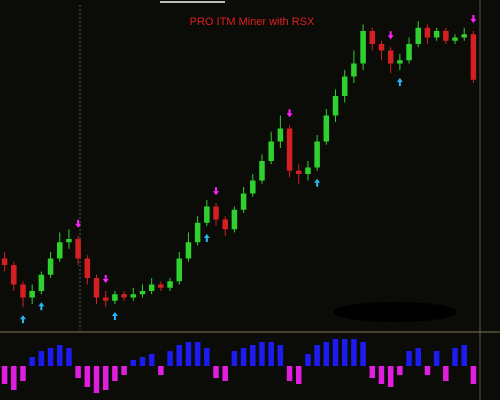  Describe the element at coordinates (395, 312) in the screenshot. I see `redaction` at that location.